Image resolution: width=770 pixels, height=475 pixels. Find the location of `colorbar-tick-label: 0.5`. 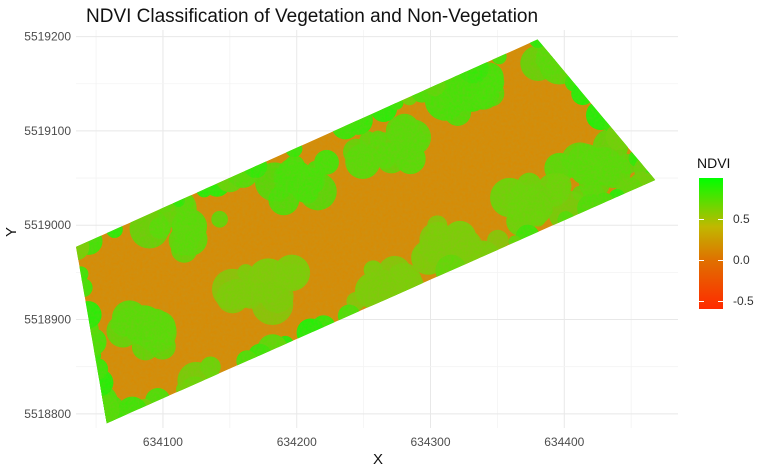

colorbar-tick-label: 0.5 is located at coordinates (741, 218).